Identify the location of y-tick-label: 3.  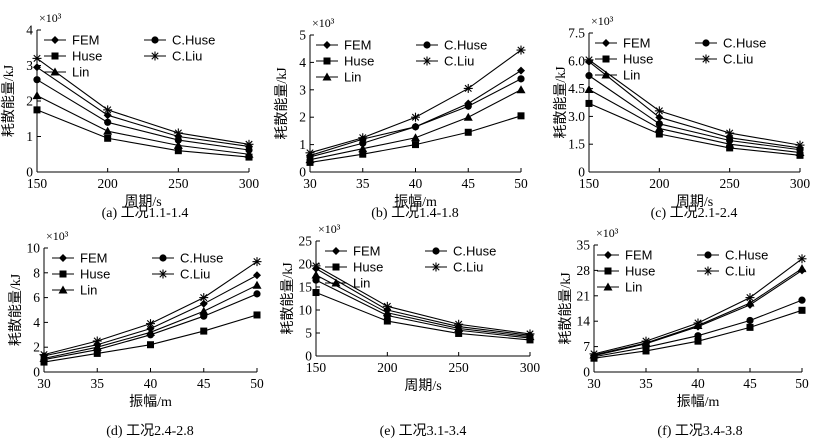
(29, 65).